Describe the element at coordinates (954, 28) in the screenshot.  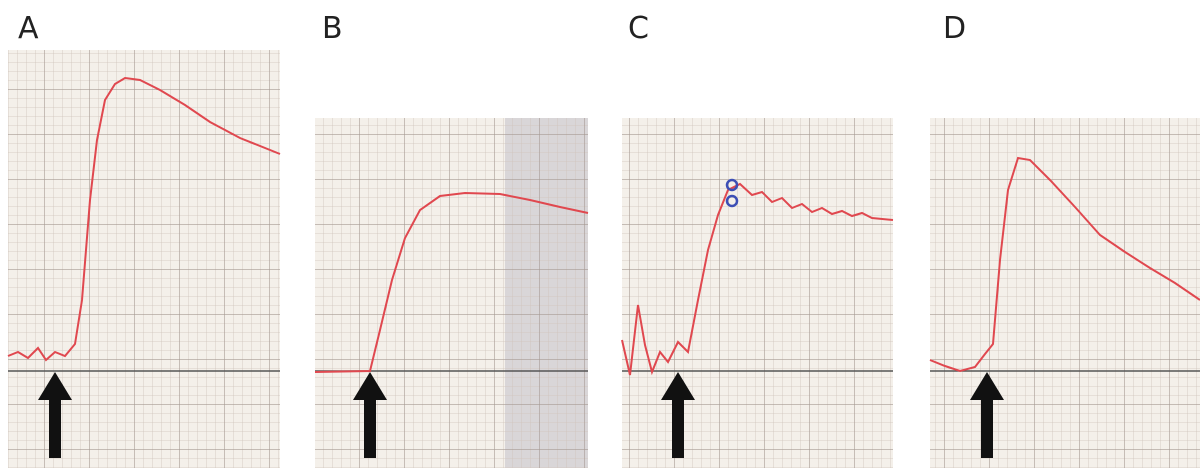
I see `panel-label: D` at that location.